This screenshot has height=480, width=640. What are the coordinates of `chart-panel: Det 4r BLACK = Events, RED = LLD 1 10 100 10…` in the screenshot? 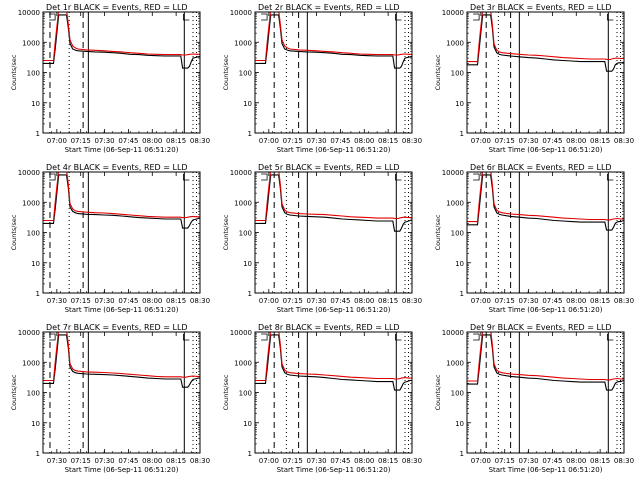 It's located at (110, 238).